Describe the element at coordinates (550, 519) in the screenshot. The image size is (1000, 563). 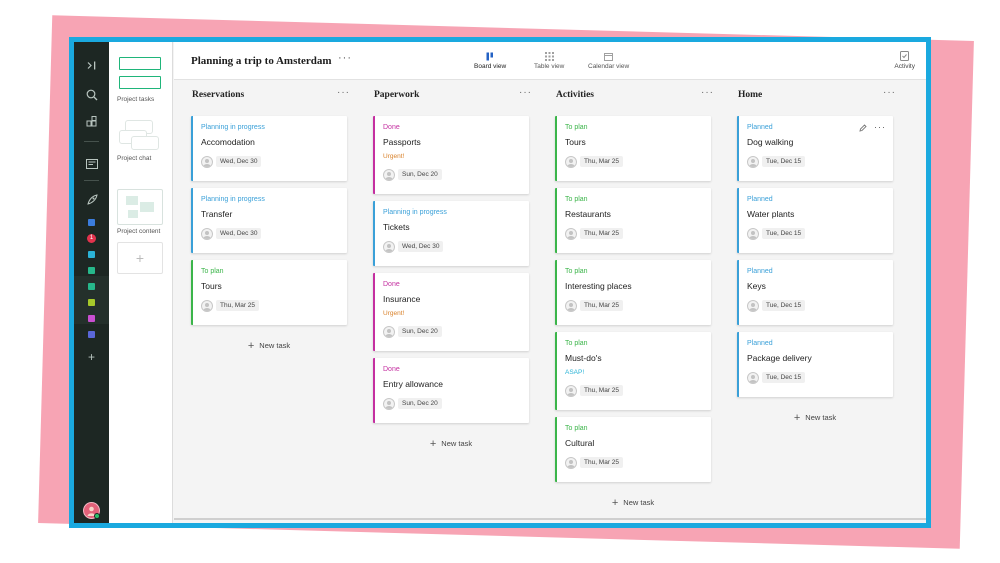
I see `horizontal-scrollbar` at that location.